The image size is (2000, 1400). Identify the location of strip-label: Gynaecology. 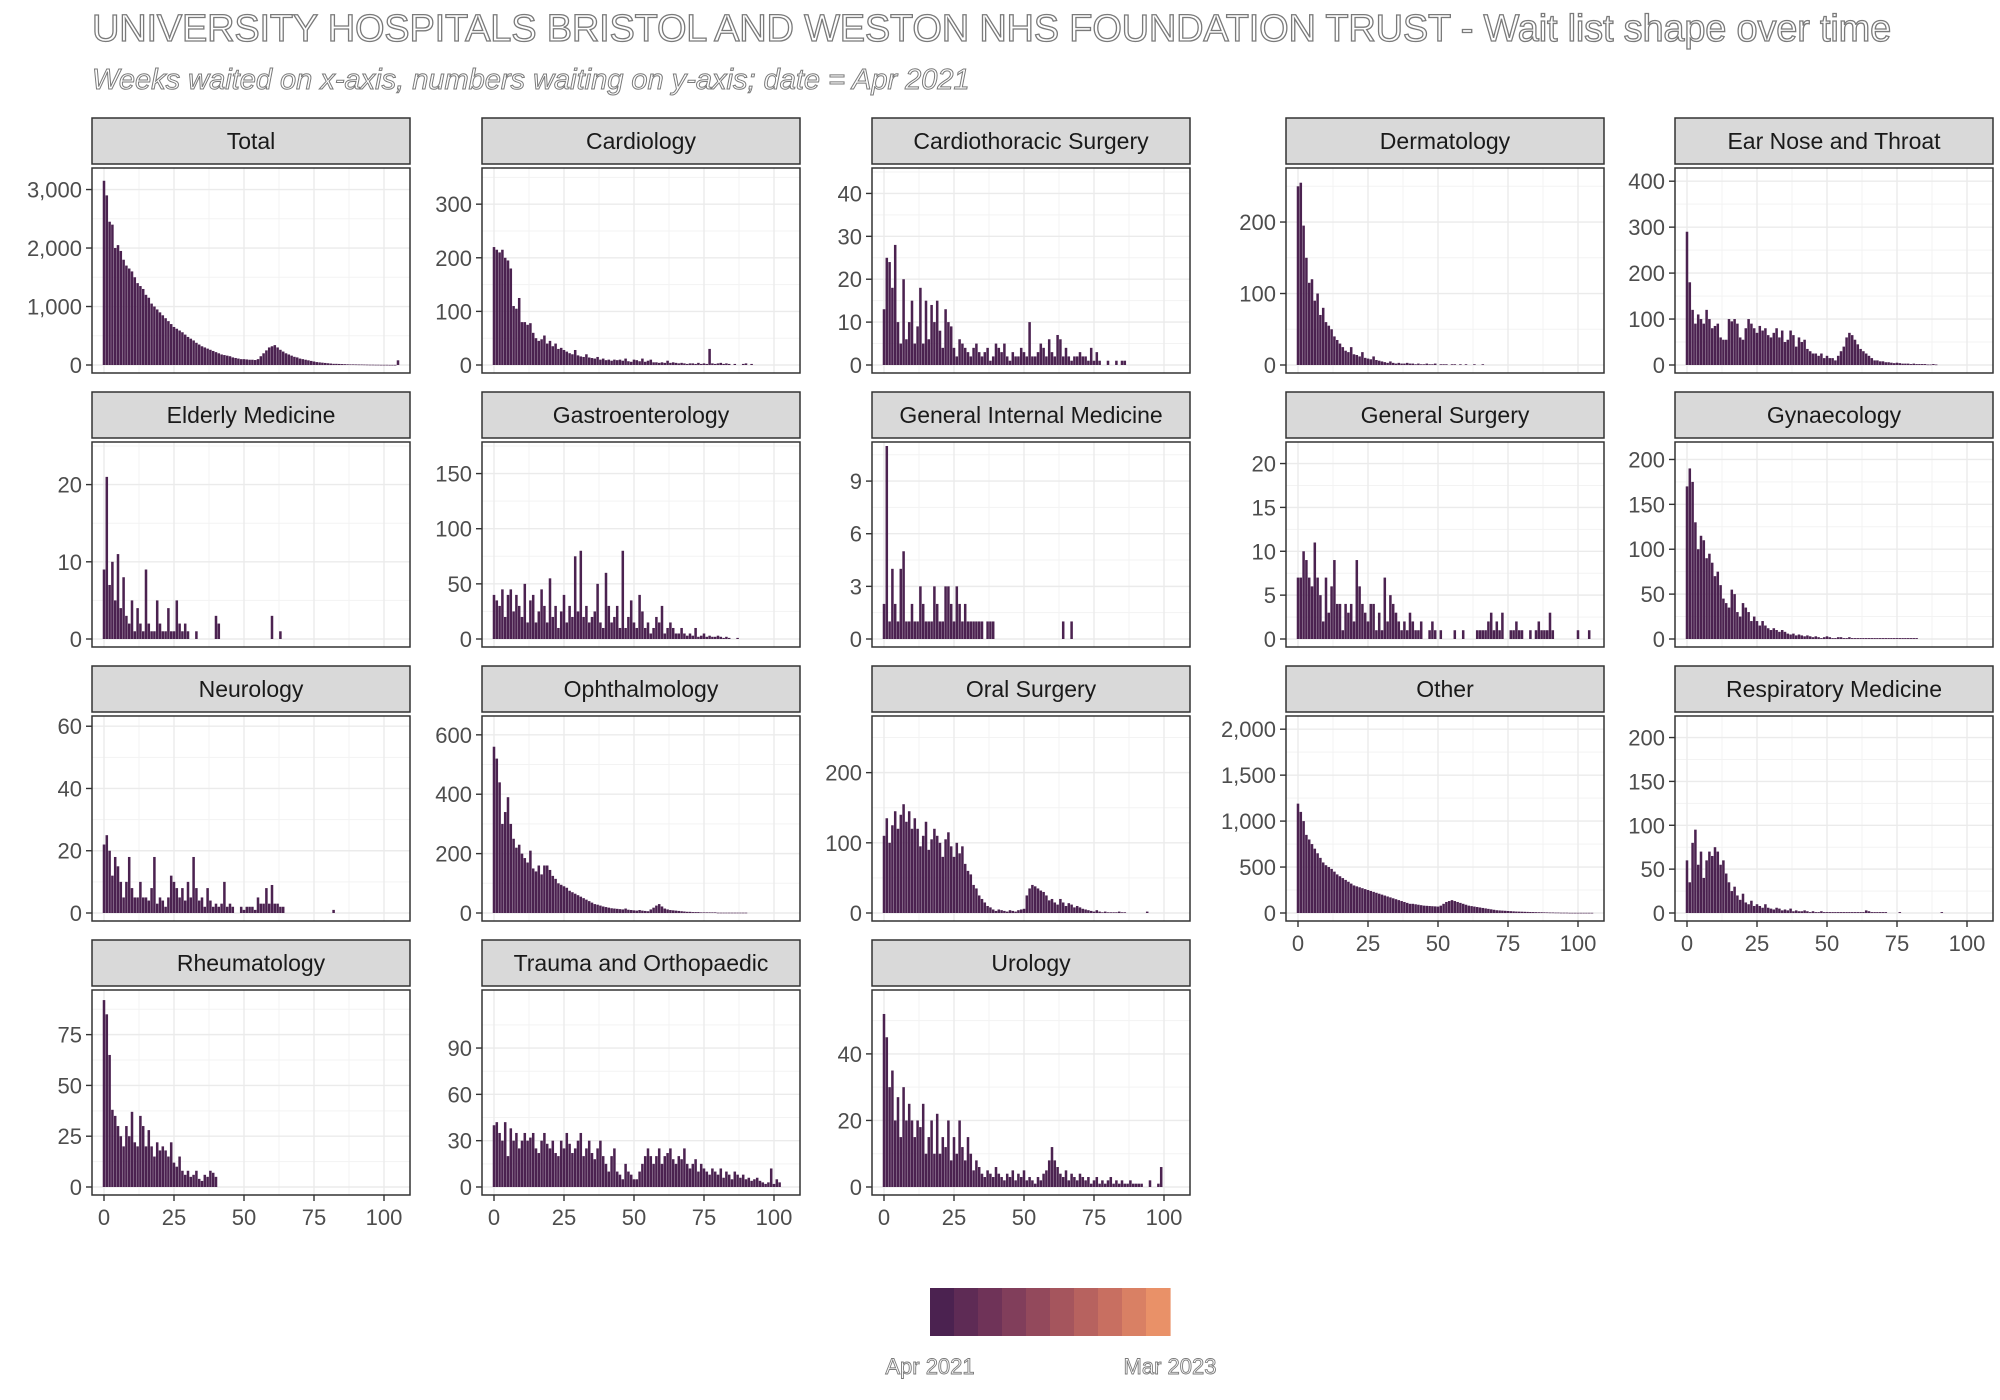
(1834, 415).